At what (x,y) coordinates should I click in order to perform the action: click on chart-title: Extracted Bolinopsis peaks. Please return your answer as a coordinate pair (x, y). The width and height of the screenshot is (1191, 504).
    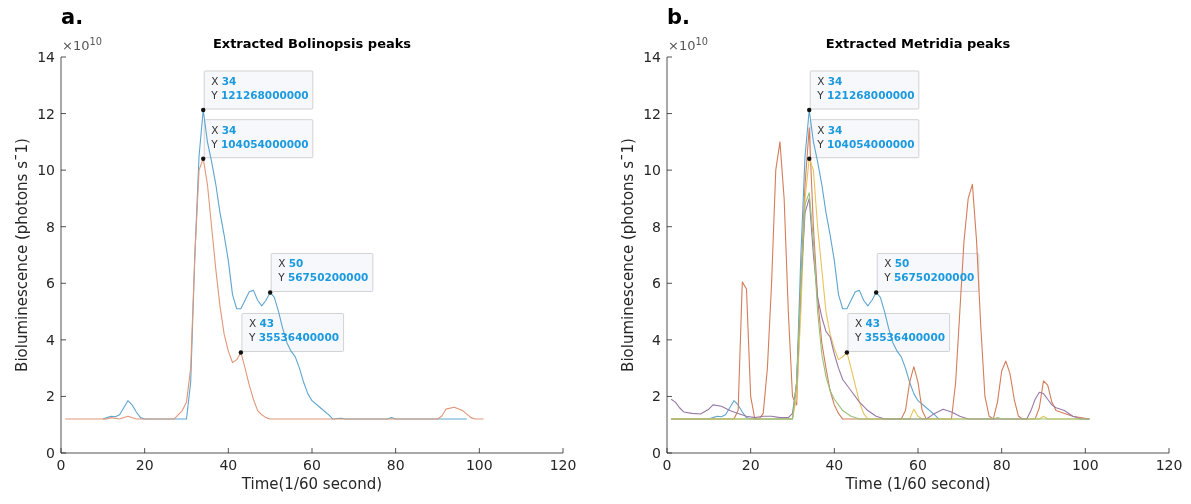
    Looking at the image, I should click on (312, 43).